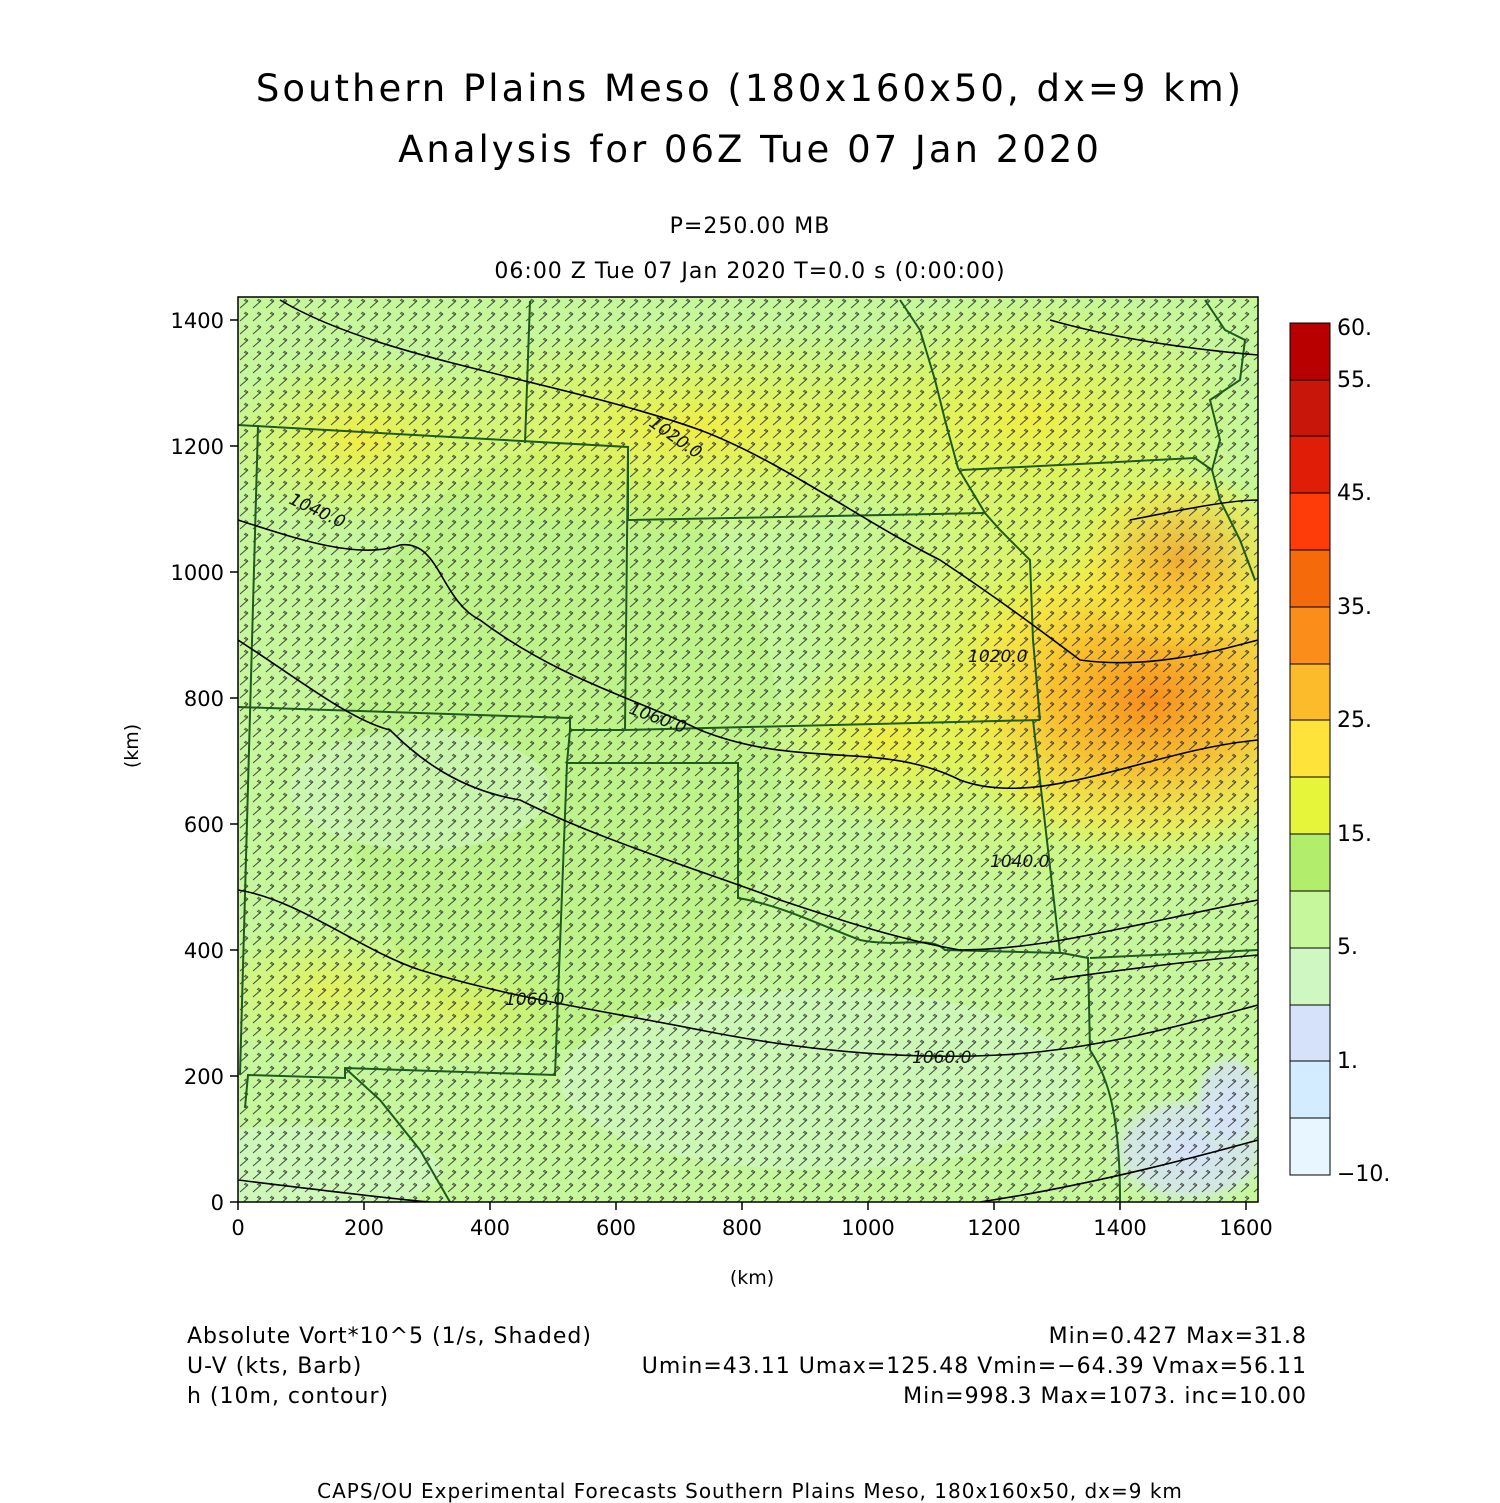  I want to click on x-axis-ticks, so click(742, 1206).